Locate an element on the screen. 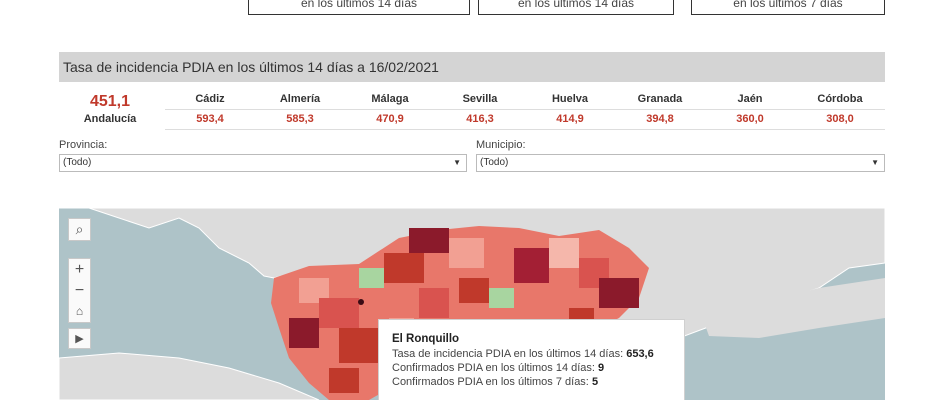 The height and width of the screenshot is (400, 945). province-value: 360,0 is located at coordinates (750, 119).